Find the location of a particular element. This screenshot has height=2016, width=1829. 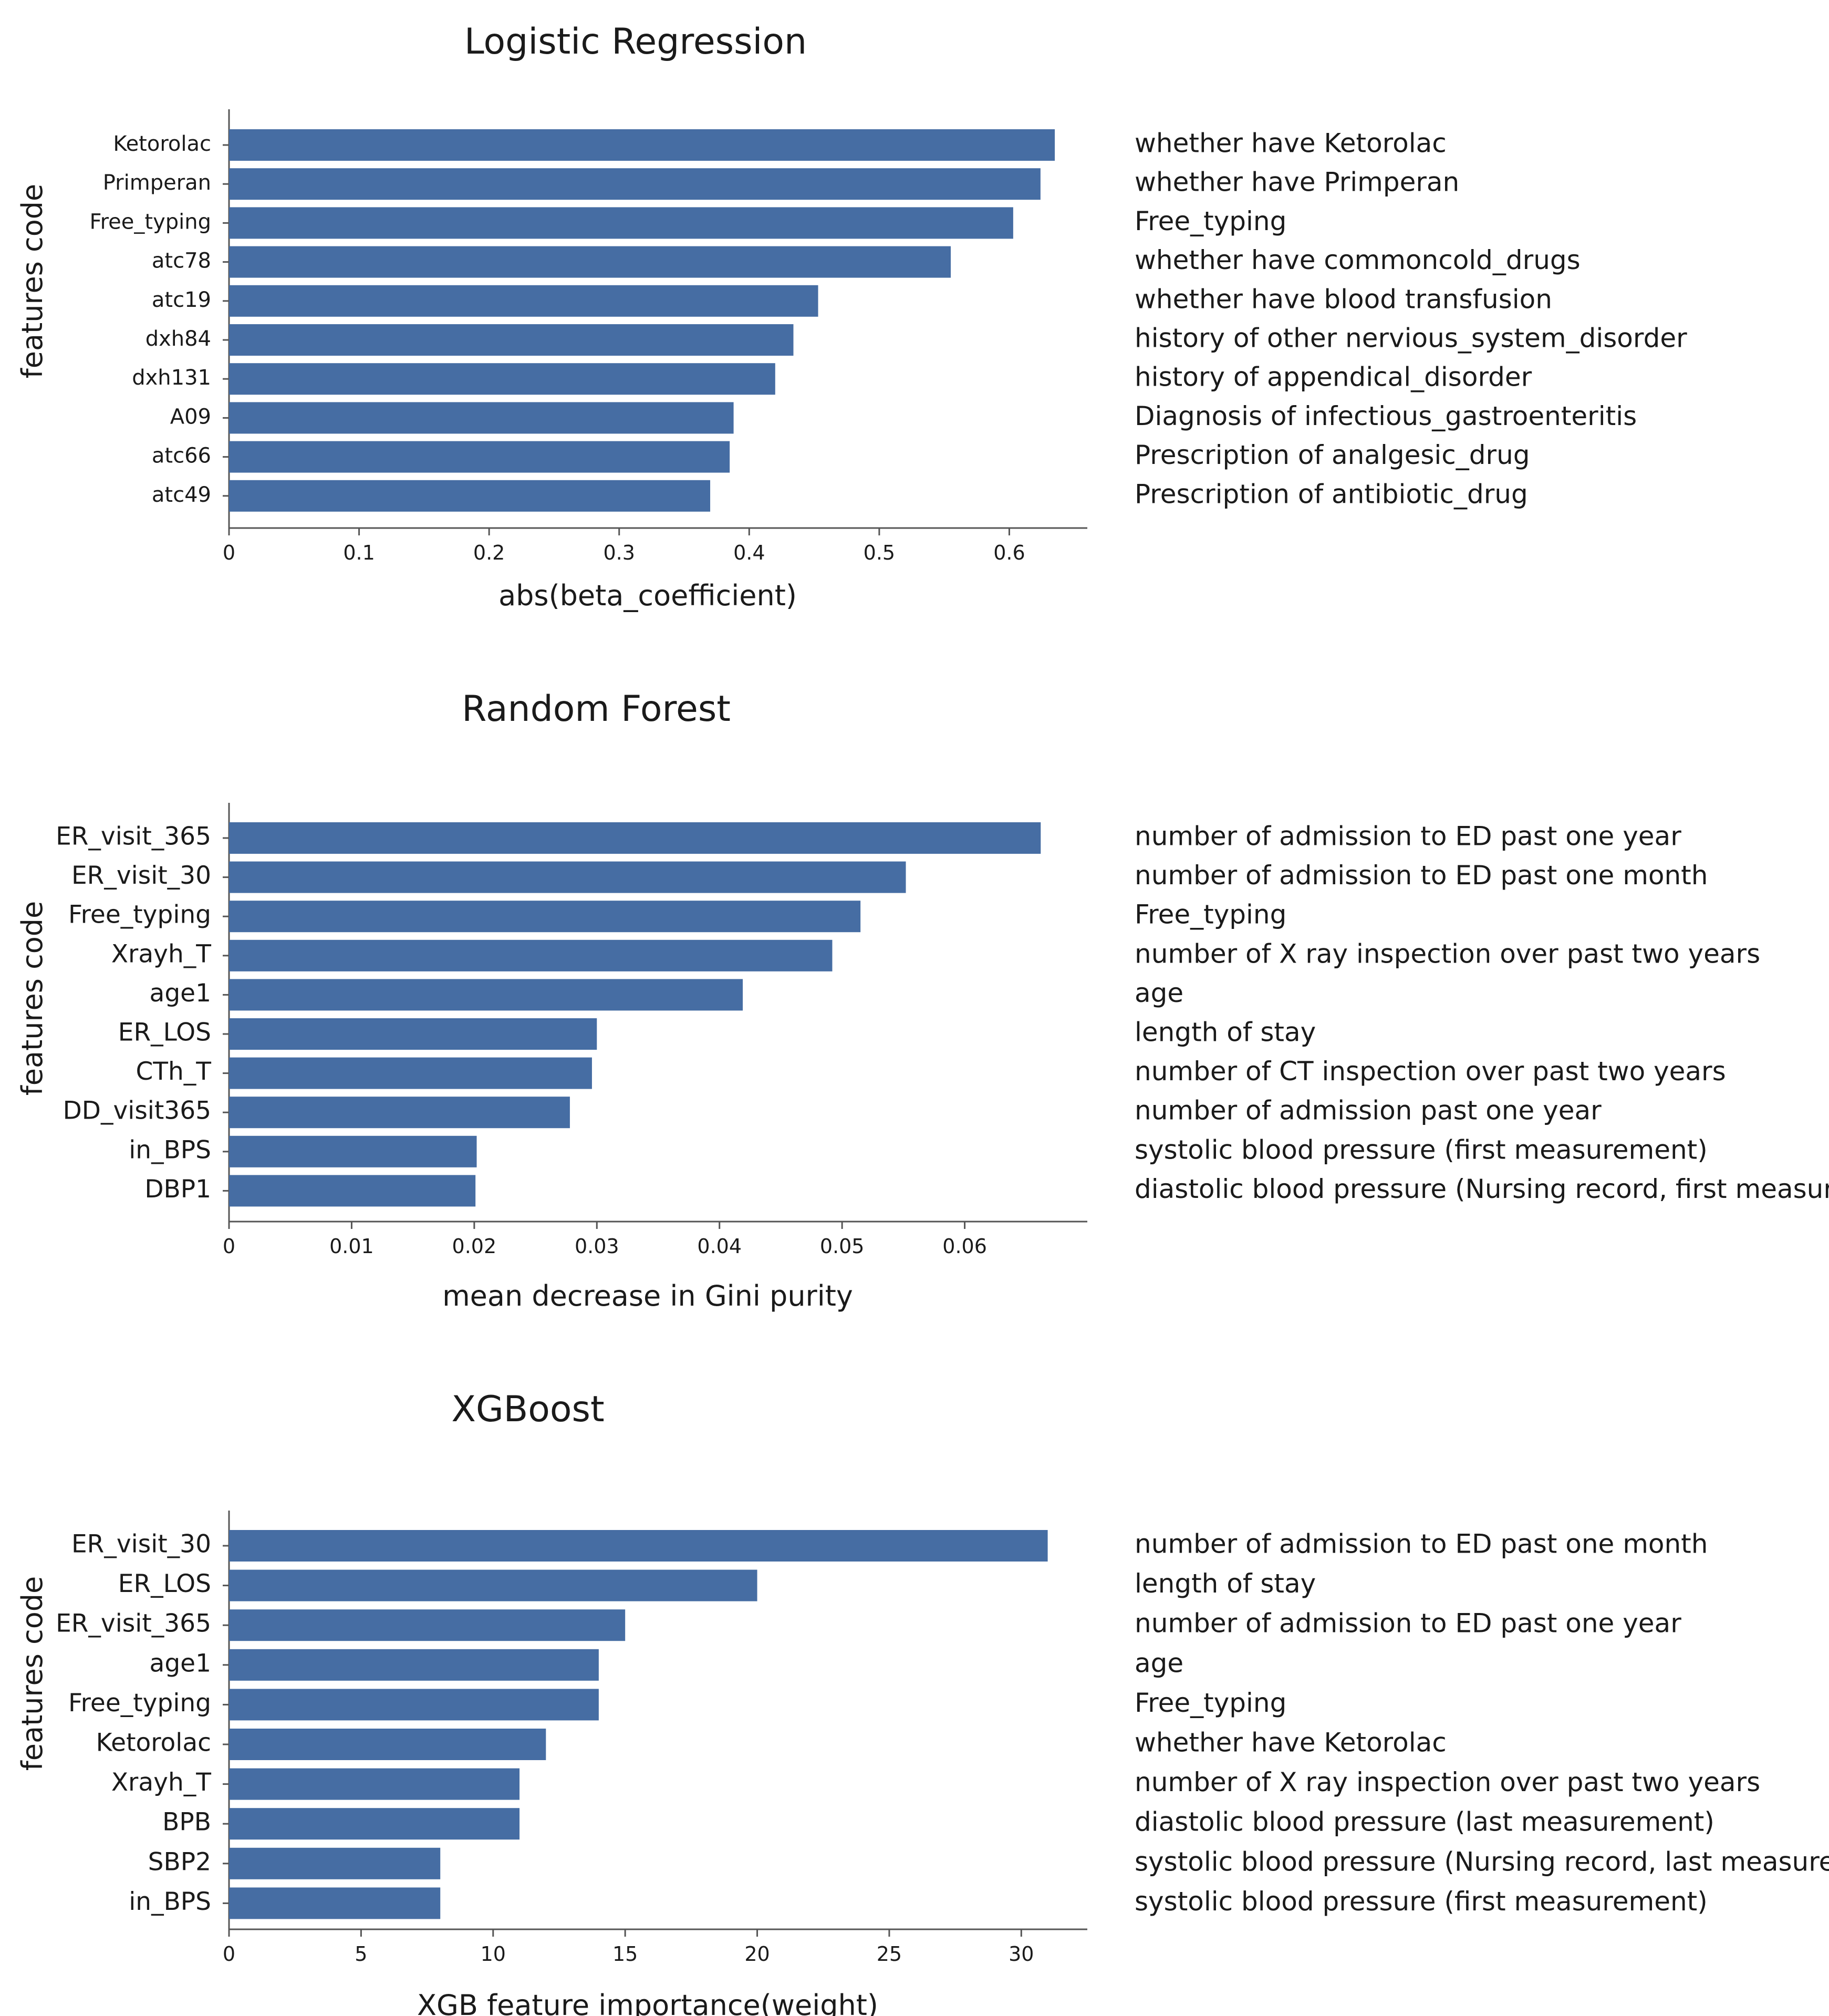

lr-title: Logistic Regression is located at coordinates (635, 42).